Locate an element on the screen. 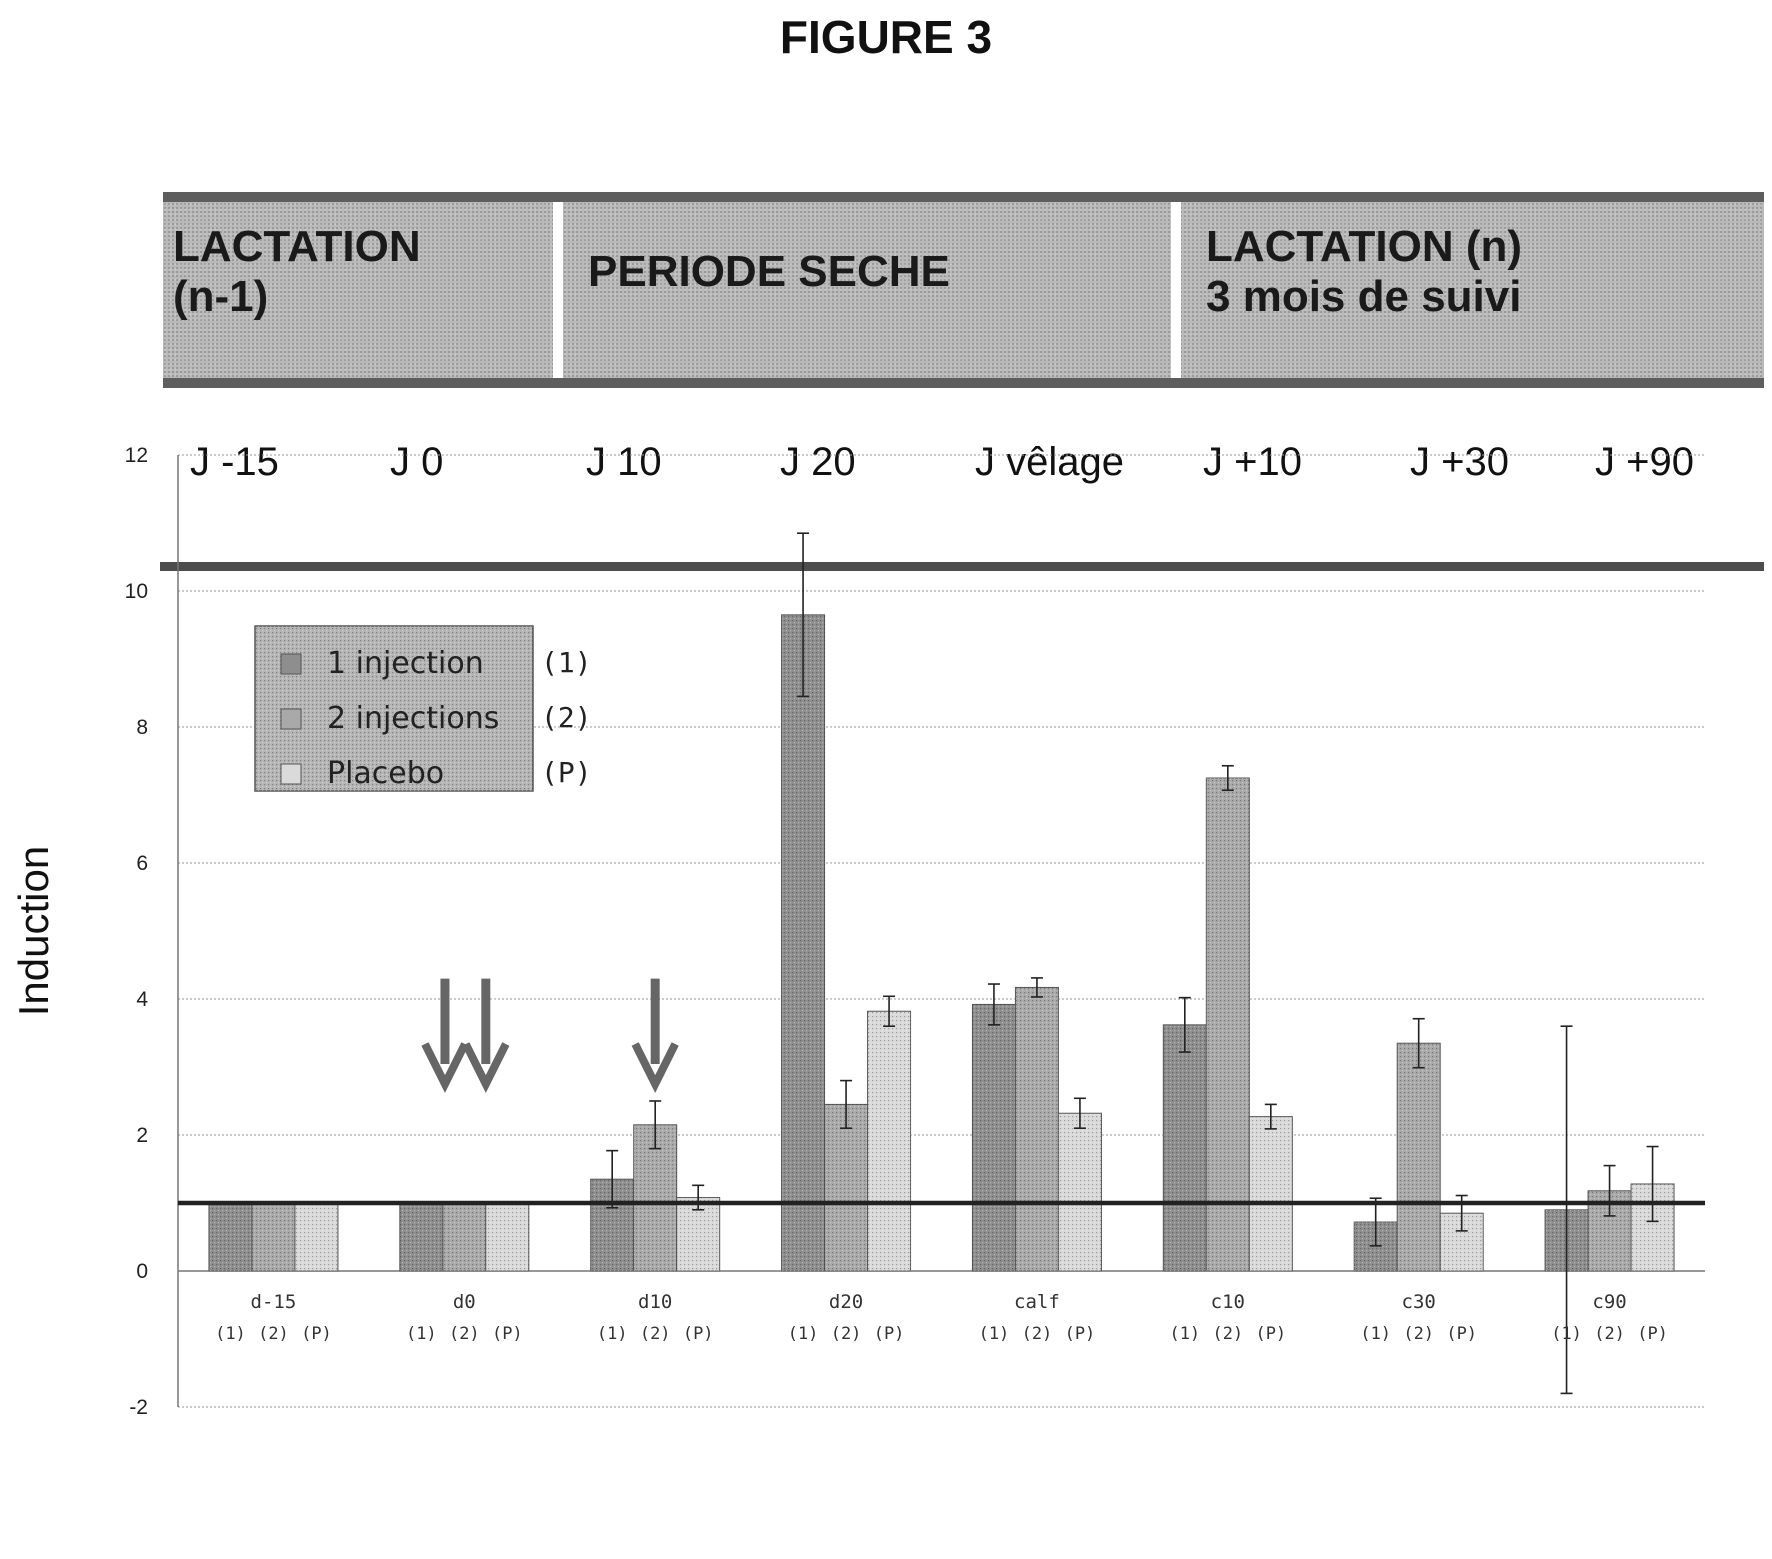 This screenshot has height=1559, width=1772. bar-sublabel-2-injections-c10: (2) is located at coordinates (1227, 1334).